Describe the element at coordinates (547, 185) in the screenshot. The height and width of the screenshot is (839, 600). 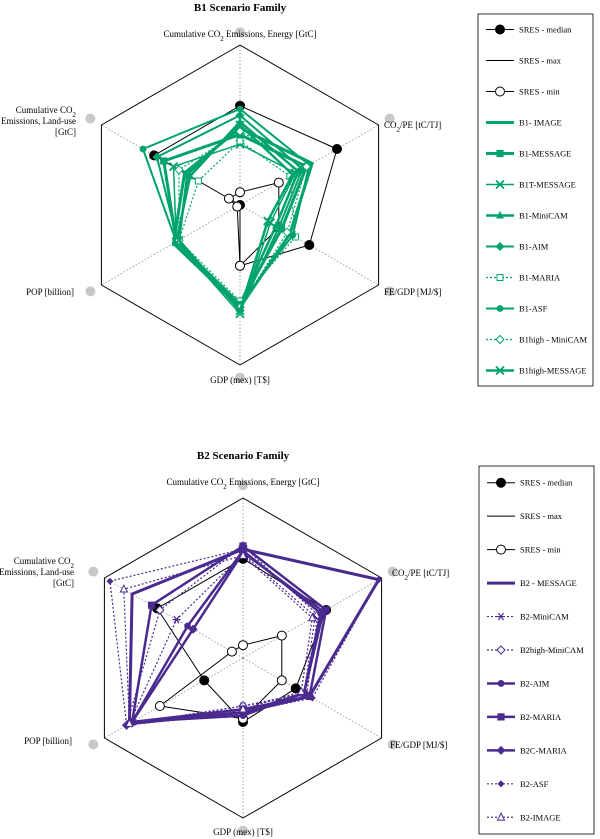
I see `legend-label: B1T-MESSAGE` at that location.